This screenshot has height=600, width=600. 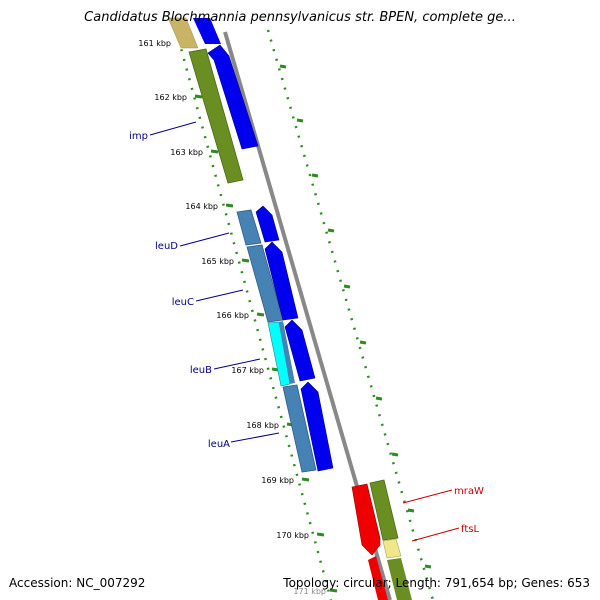 I want to click on label-line-leuB, so click(x=237, y=364).